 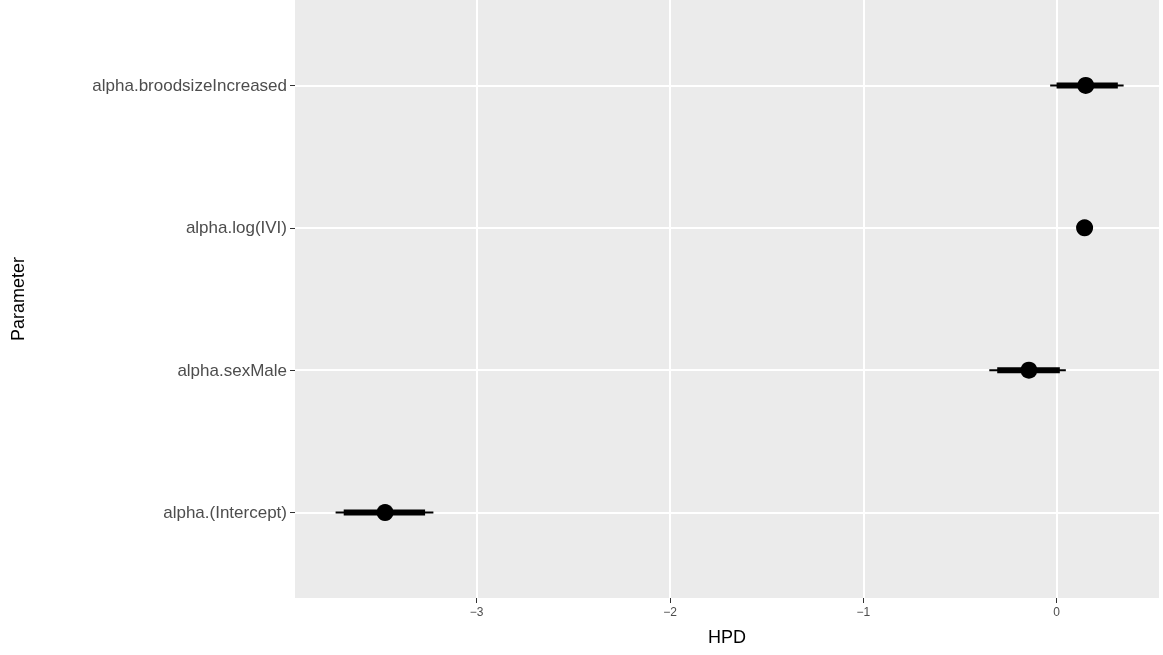 I want to click on y-tick-label: alpha.(Intercept), so click(x=225, y=513).